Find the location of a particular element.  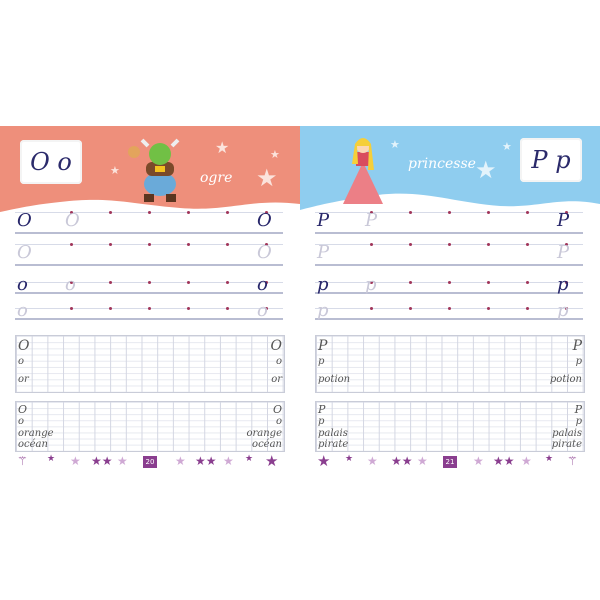

model-word: or is located at coordinates (23, 379).